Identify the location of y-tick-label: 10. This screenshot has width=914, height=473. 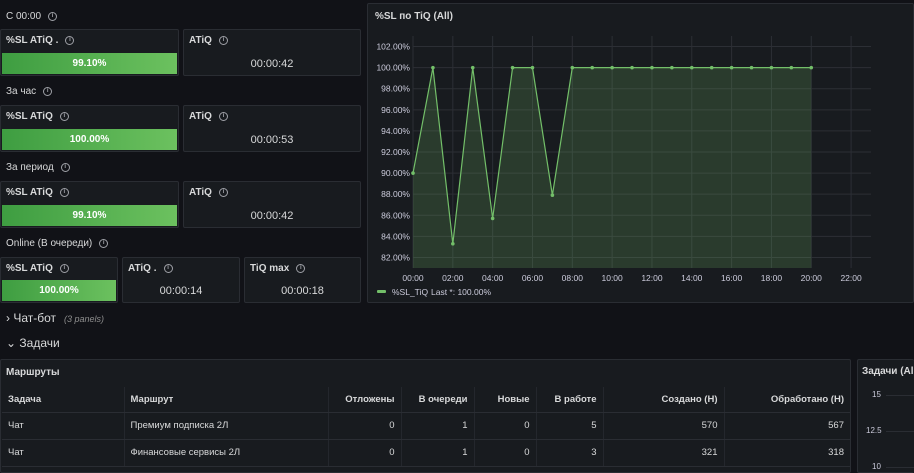
(876, 466).